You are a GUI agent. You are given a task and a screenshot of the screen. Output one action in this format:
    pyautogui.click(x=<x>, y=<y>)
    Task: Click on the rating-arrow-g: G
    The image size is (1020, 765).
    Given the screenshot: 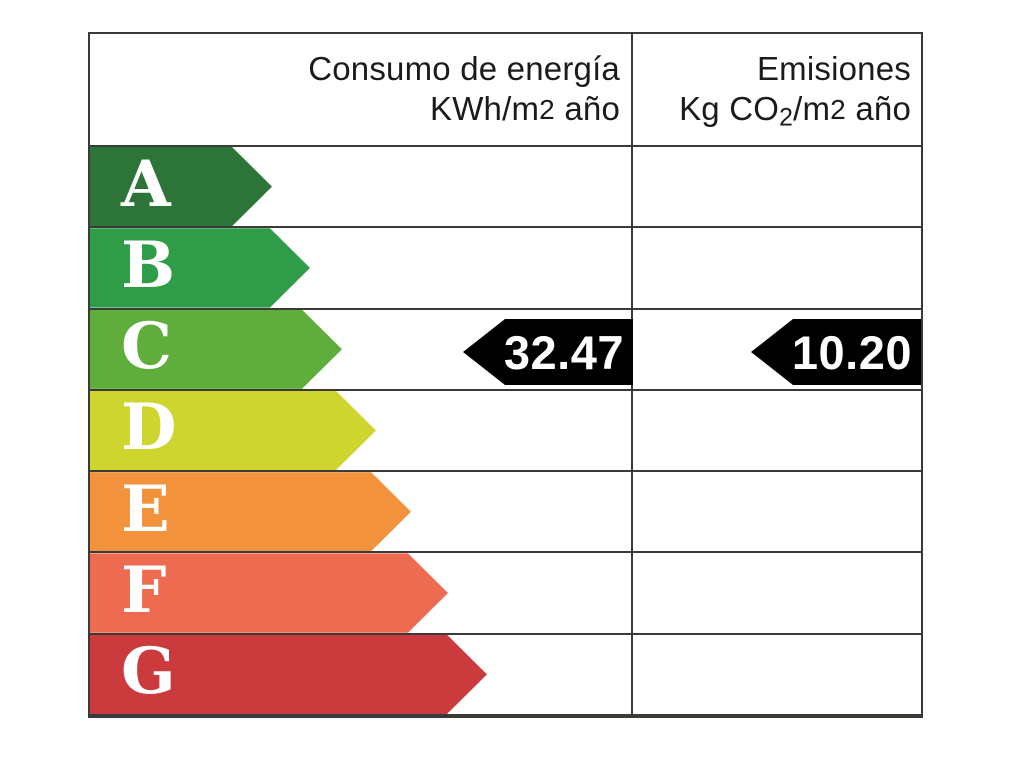 What is the action you would take?
    pyautogui.click(x=288, y=674)
    